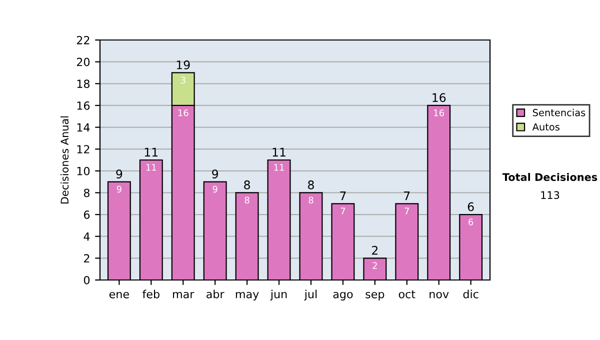 The width and height of the screenshot is (600, 340). Describe the element at coordinates (550, 195) in the screenshot. I see `text: 113` at that location.